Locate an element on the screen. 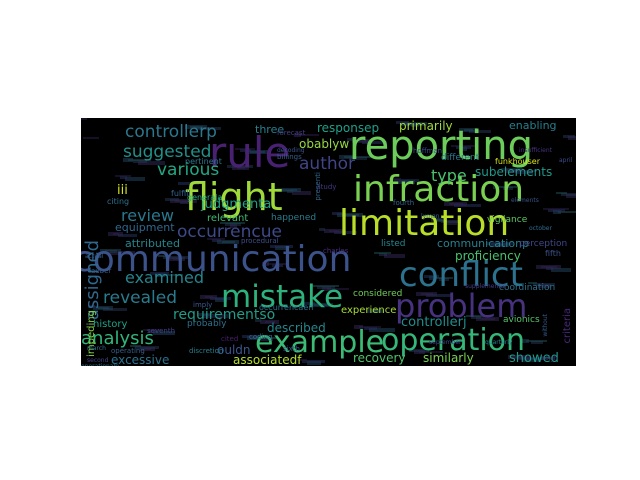 The image size is (640, 480). word-ouldn: ouldn is located at coordinates (234, 350).